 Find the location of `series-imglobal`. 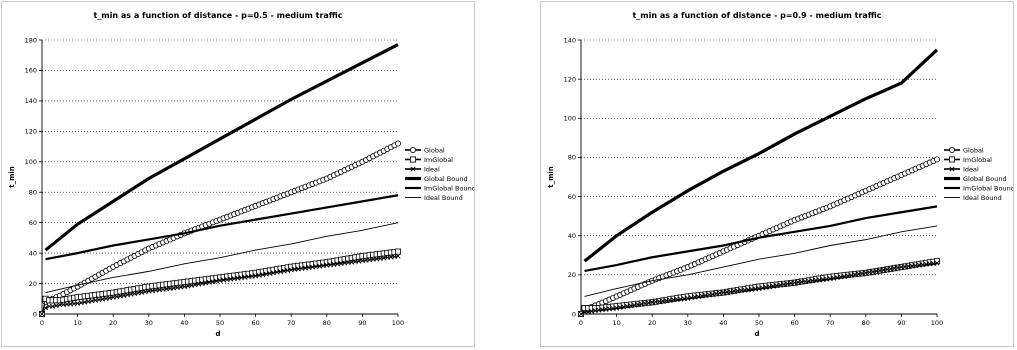

series-imglobal is located at coordinates (220, 282).